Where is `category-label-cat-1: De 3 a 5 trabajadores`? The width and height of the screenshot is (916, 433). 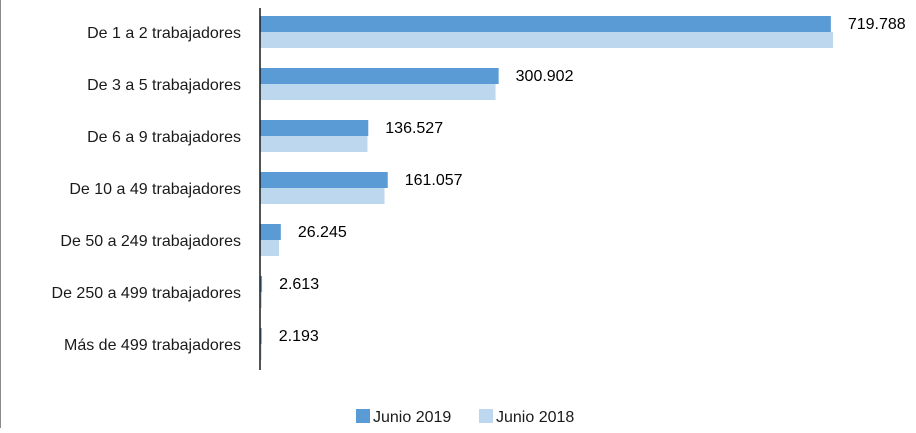
category-label-cat-1: De 3 a 5 trabajadores is located at coordinates (164, 85).